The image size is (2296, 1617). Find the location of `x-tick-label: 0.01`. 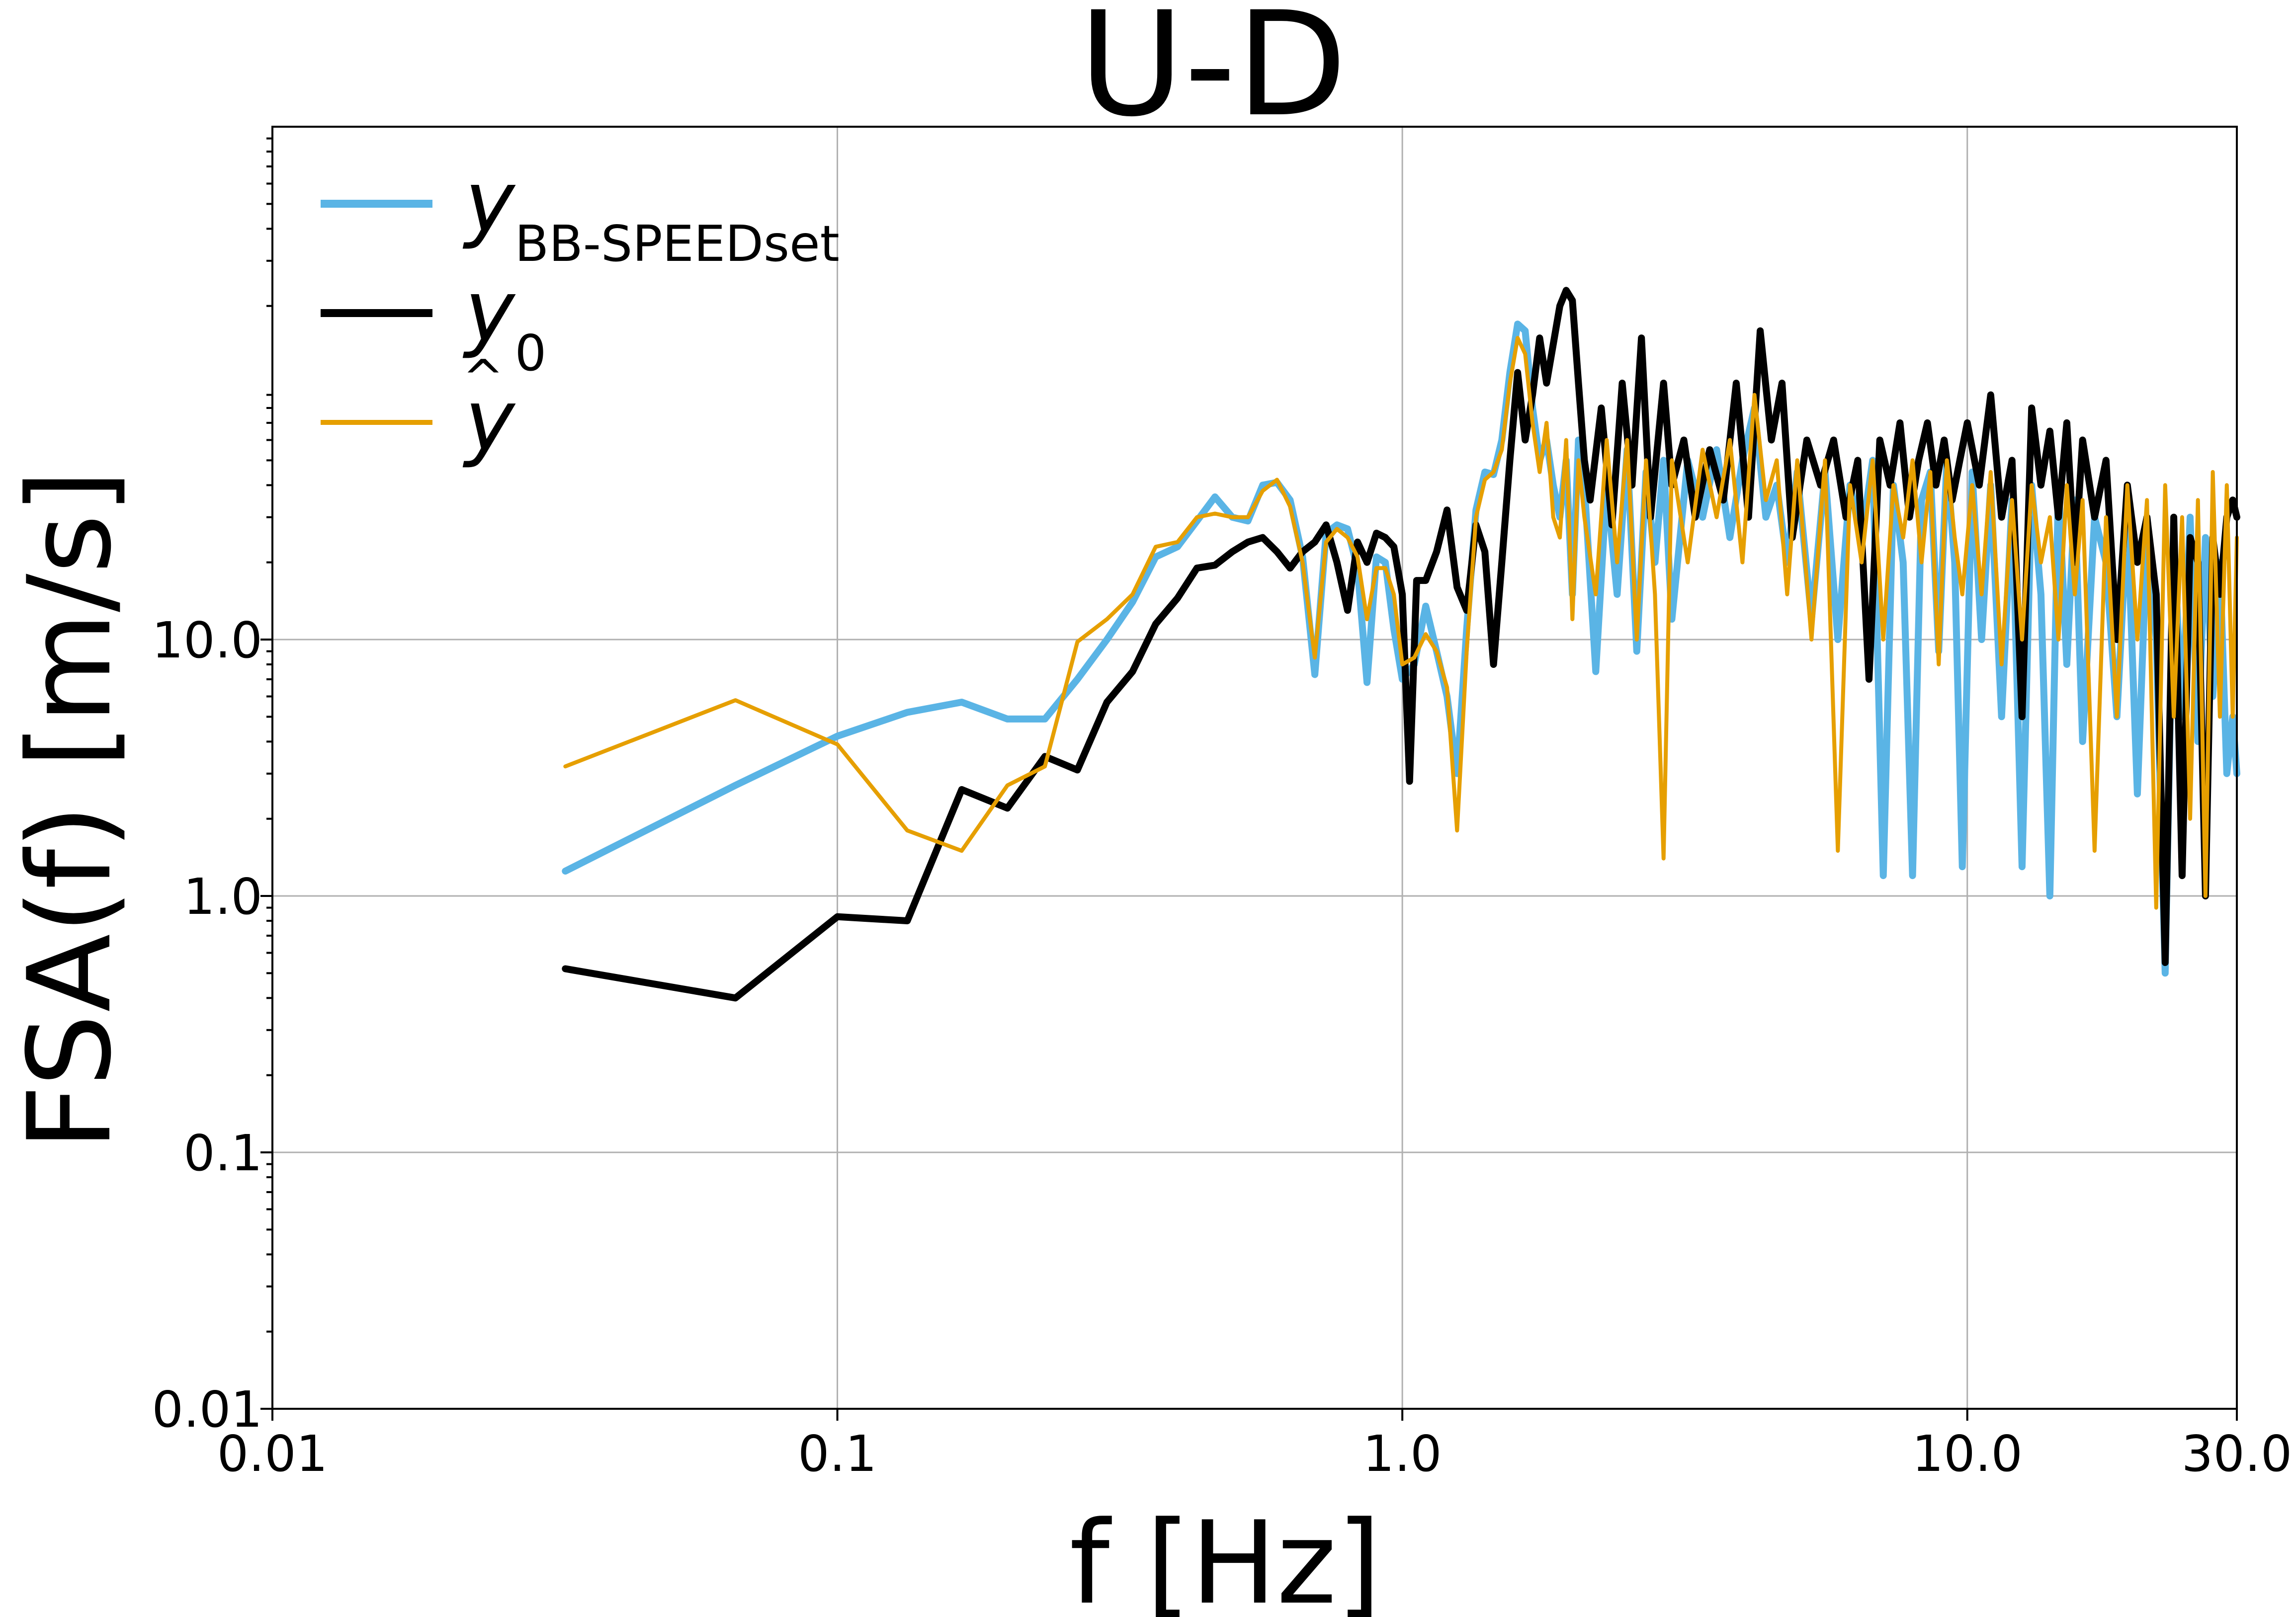

x-tick-label: 0.01 is located at coordinates (273, 1454).